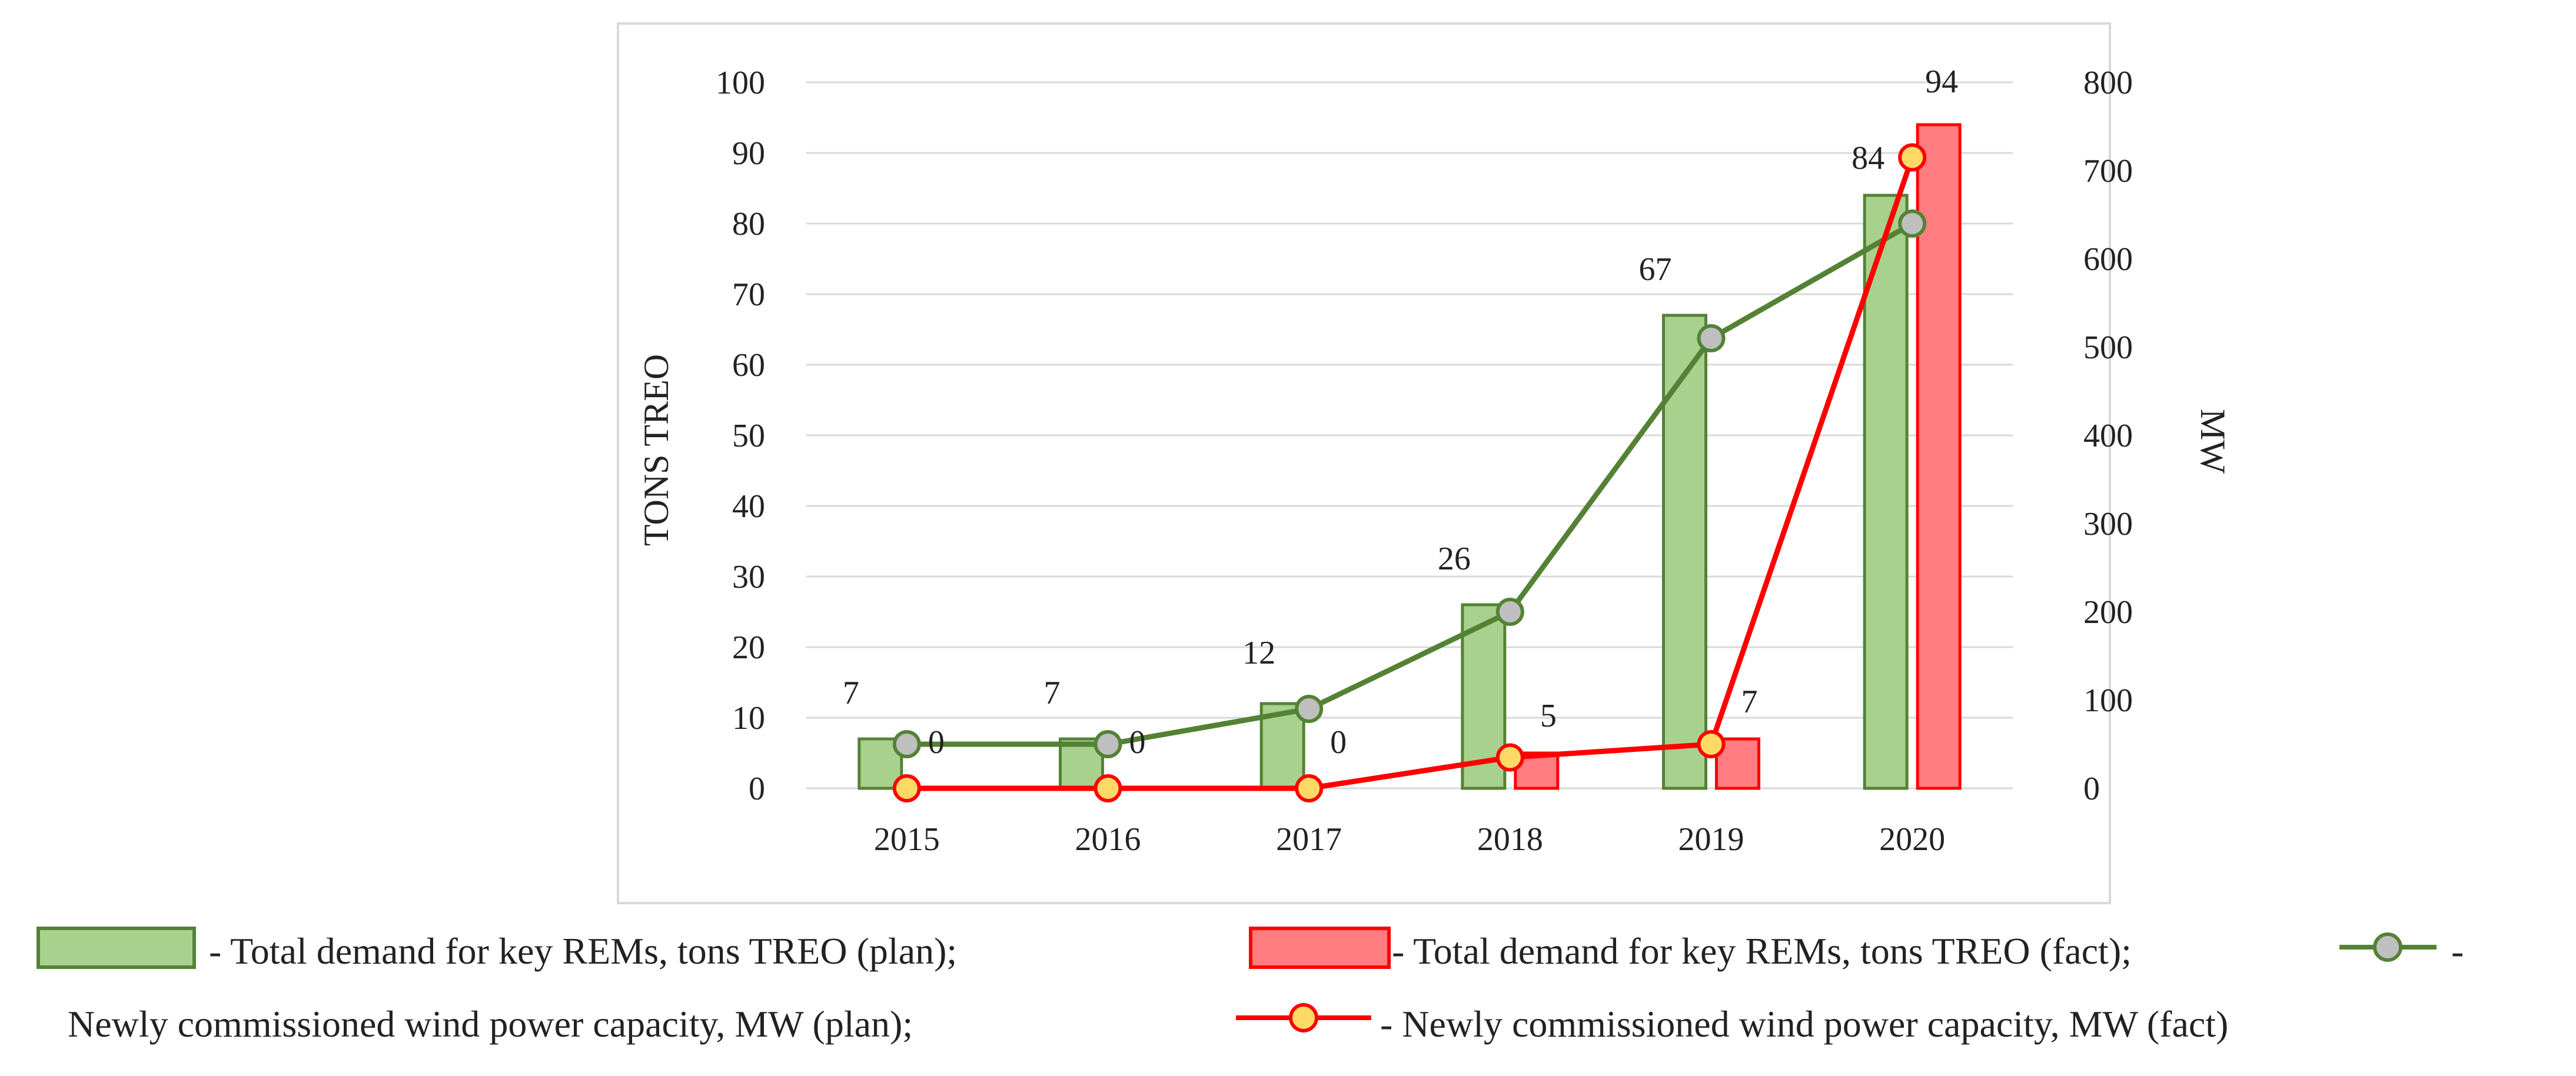 The height and width of the screenshot is (1076, 2576). Describe the element at coordinates (2212, 442) in the screenshot. I see `y-right-axis-title: MW` at that location.